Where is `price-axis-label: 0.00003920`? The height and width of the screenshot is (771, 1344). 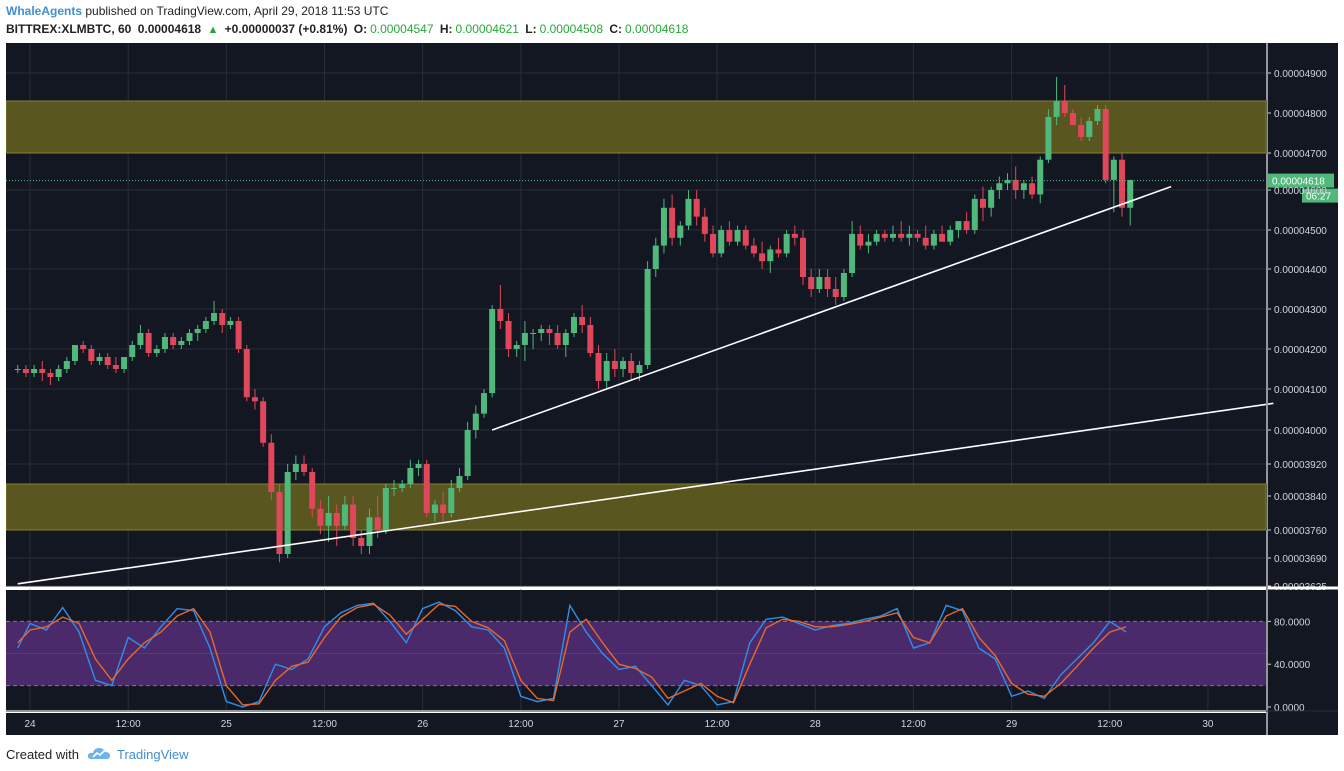 price-axis-label: 0.00003920 is located at coordinates (1300, 465).